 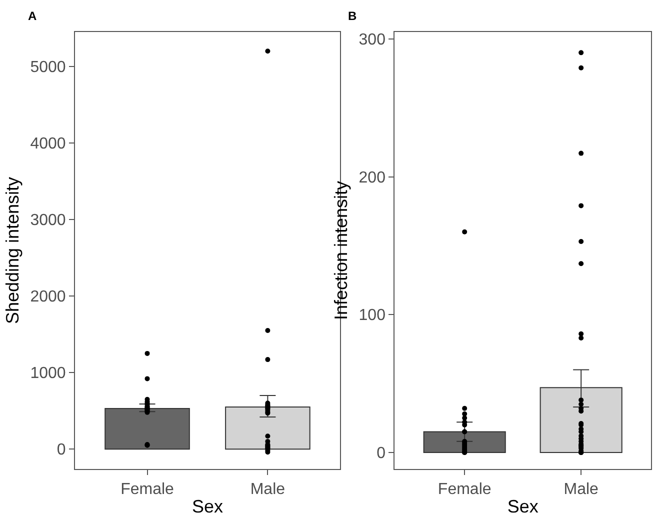 I want to click on y-tick-label: 3000, so click(x=48, y=221).